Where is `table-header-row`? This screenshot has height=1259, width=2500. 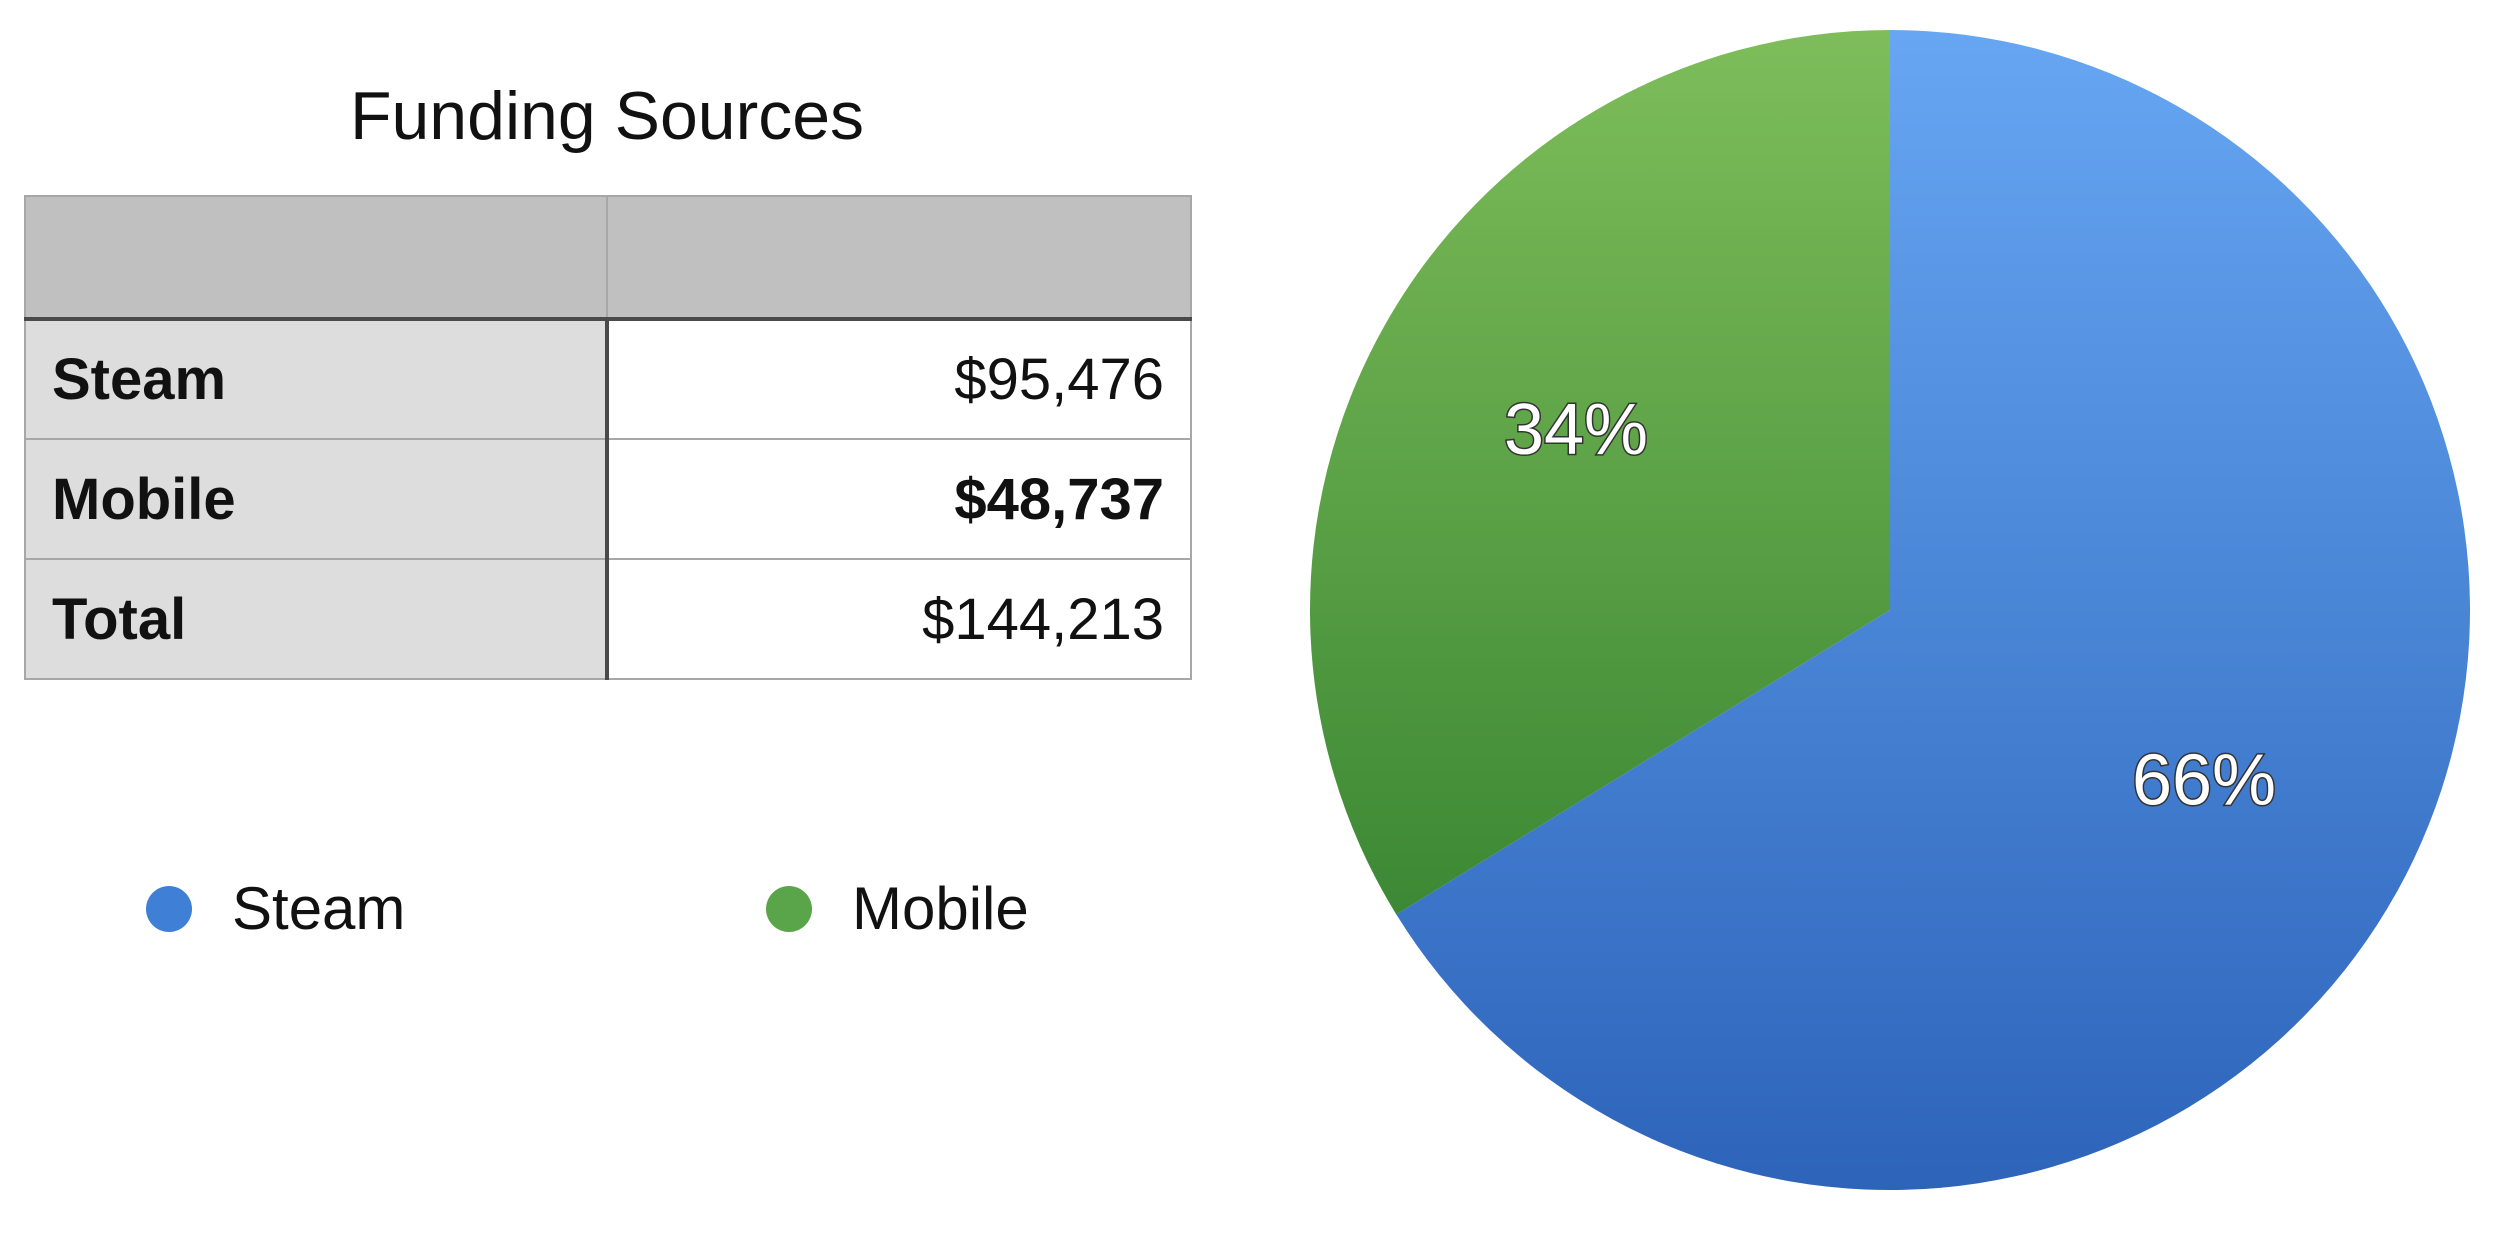
table-header-row is located at coordinates (608, 258).